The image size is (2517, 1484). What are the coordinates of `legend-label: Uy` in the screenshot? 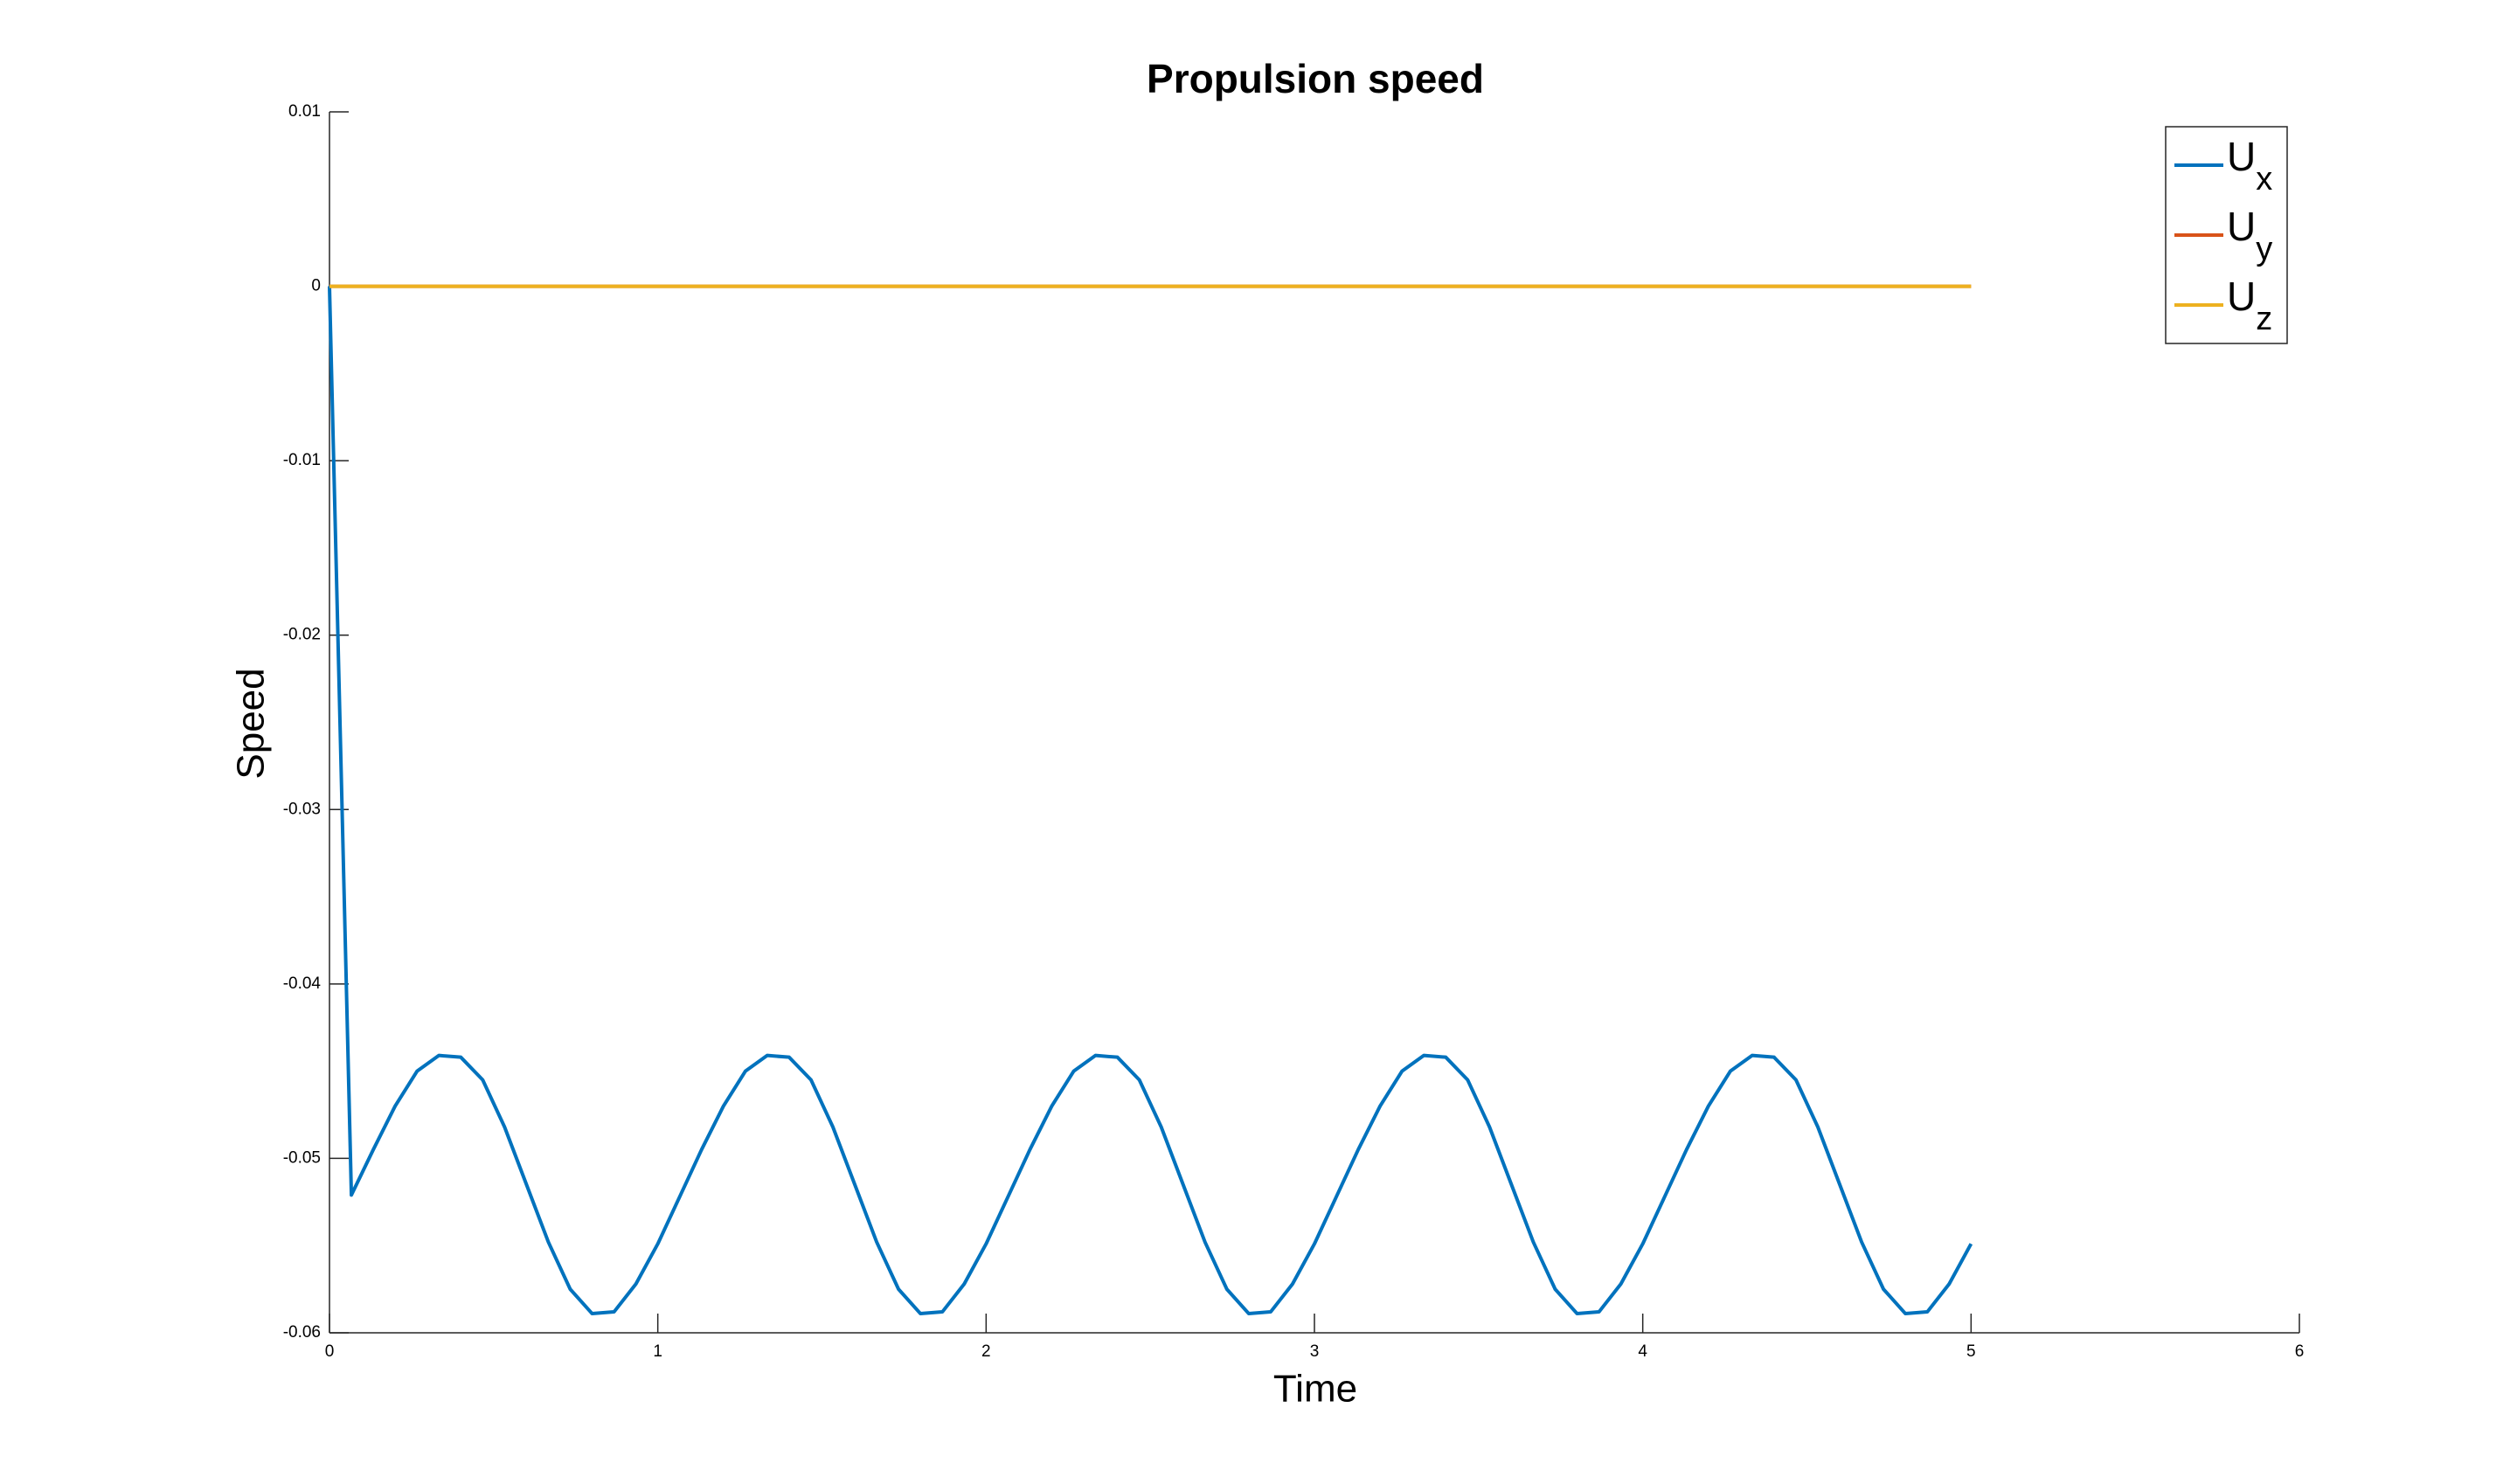 It's located at (2249, 236).